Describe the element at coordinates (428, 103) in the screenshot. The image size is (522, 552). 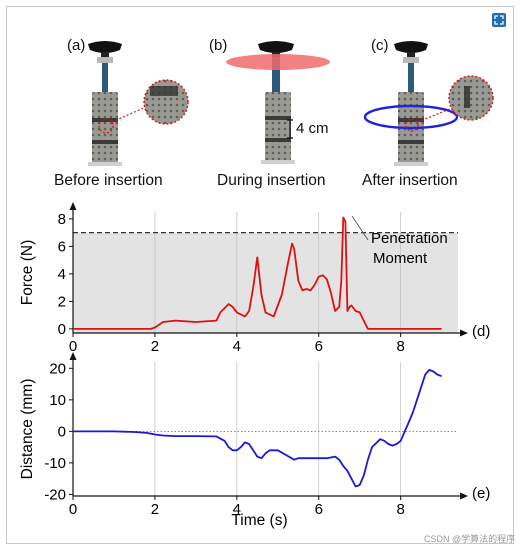
I see `photo-after-insertion` at that location.